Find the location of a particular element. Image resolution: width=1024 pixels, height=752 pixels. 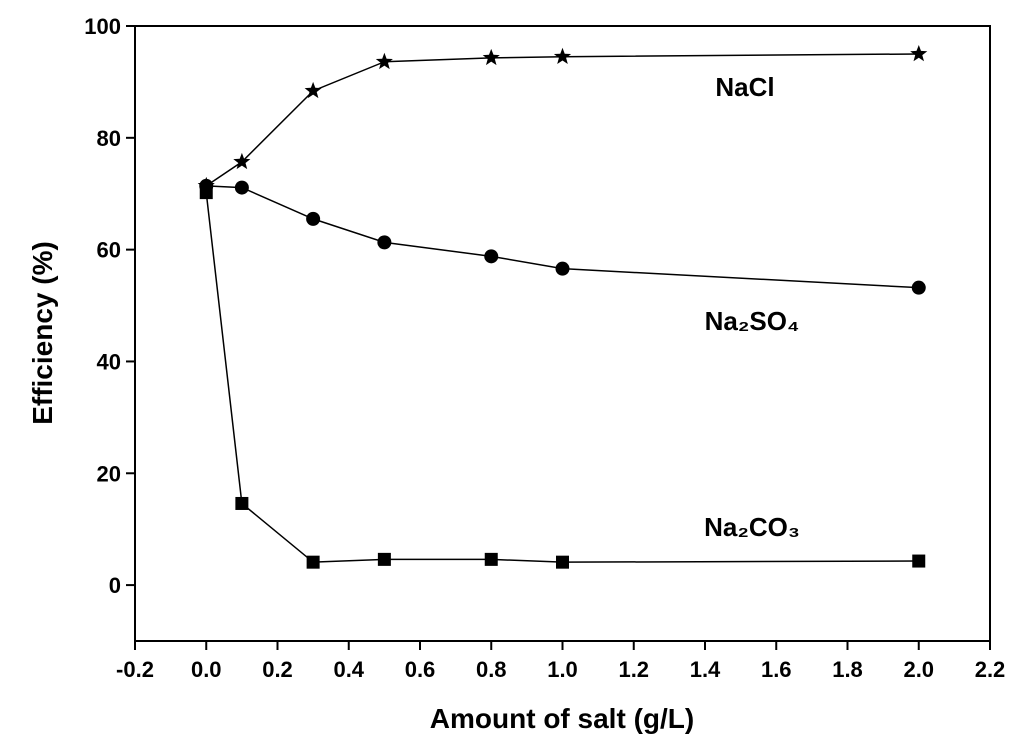

y-axis-label: Efficiency (%) is located at coordinates (42, 333).